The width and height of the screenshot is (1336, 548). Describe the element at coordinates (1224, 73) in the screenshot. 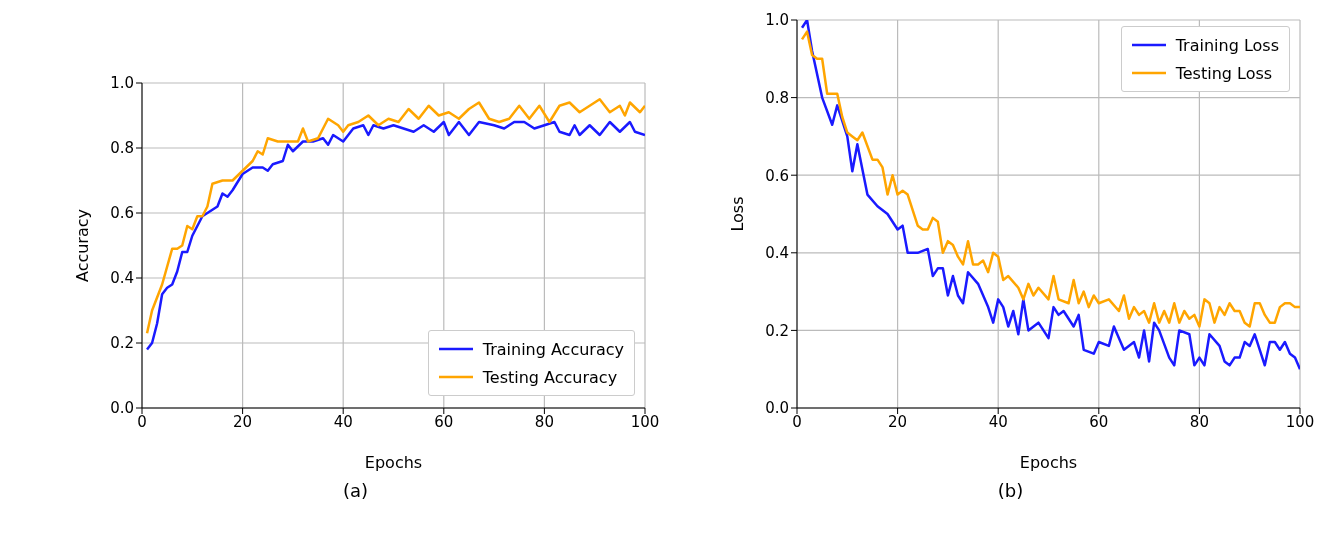

I see `legend-label: Testing Loss` at that location.